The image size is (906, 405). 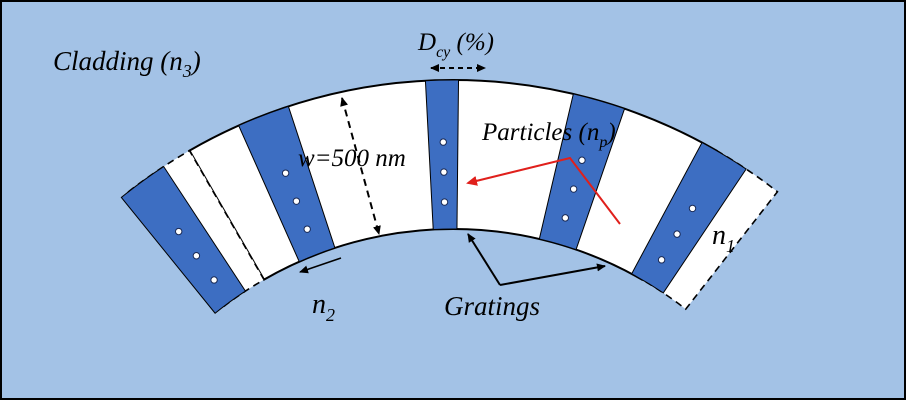 What do you see at coordinates (602, 142) in the screenshot?
I see `particles-label-sub: p` at bounding box center [602, 142].